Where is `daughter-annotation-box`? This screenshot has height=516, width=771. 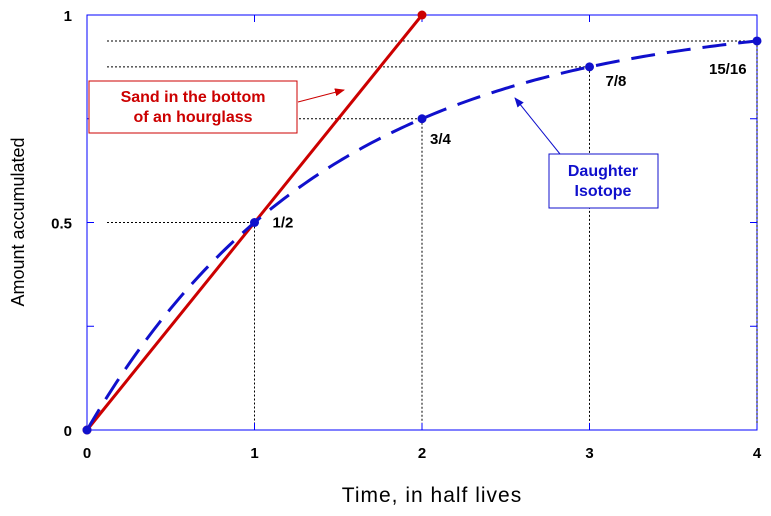
daughter-annotation-box is located at coordinates (603, 181).